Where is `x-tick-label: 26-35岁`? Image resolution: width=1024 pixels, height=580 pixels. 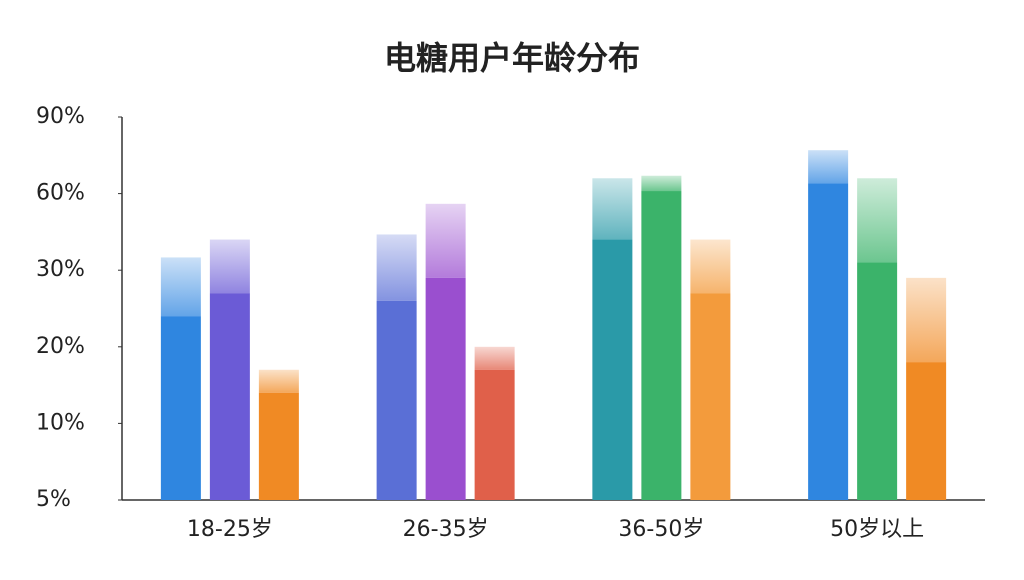
x-tick-label: 26-35岁 is located at coordinates (446, 529).